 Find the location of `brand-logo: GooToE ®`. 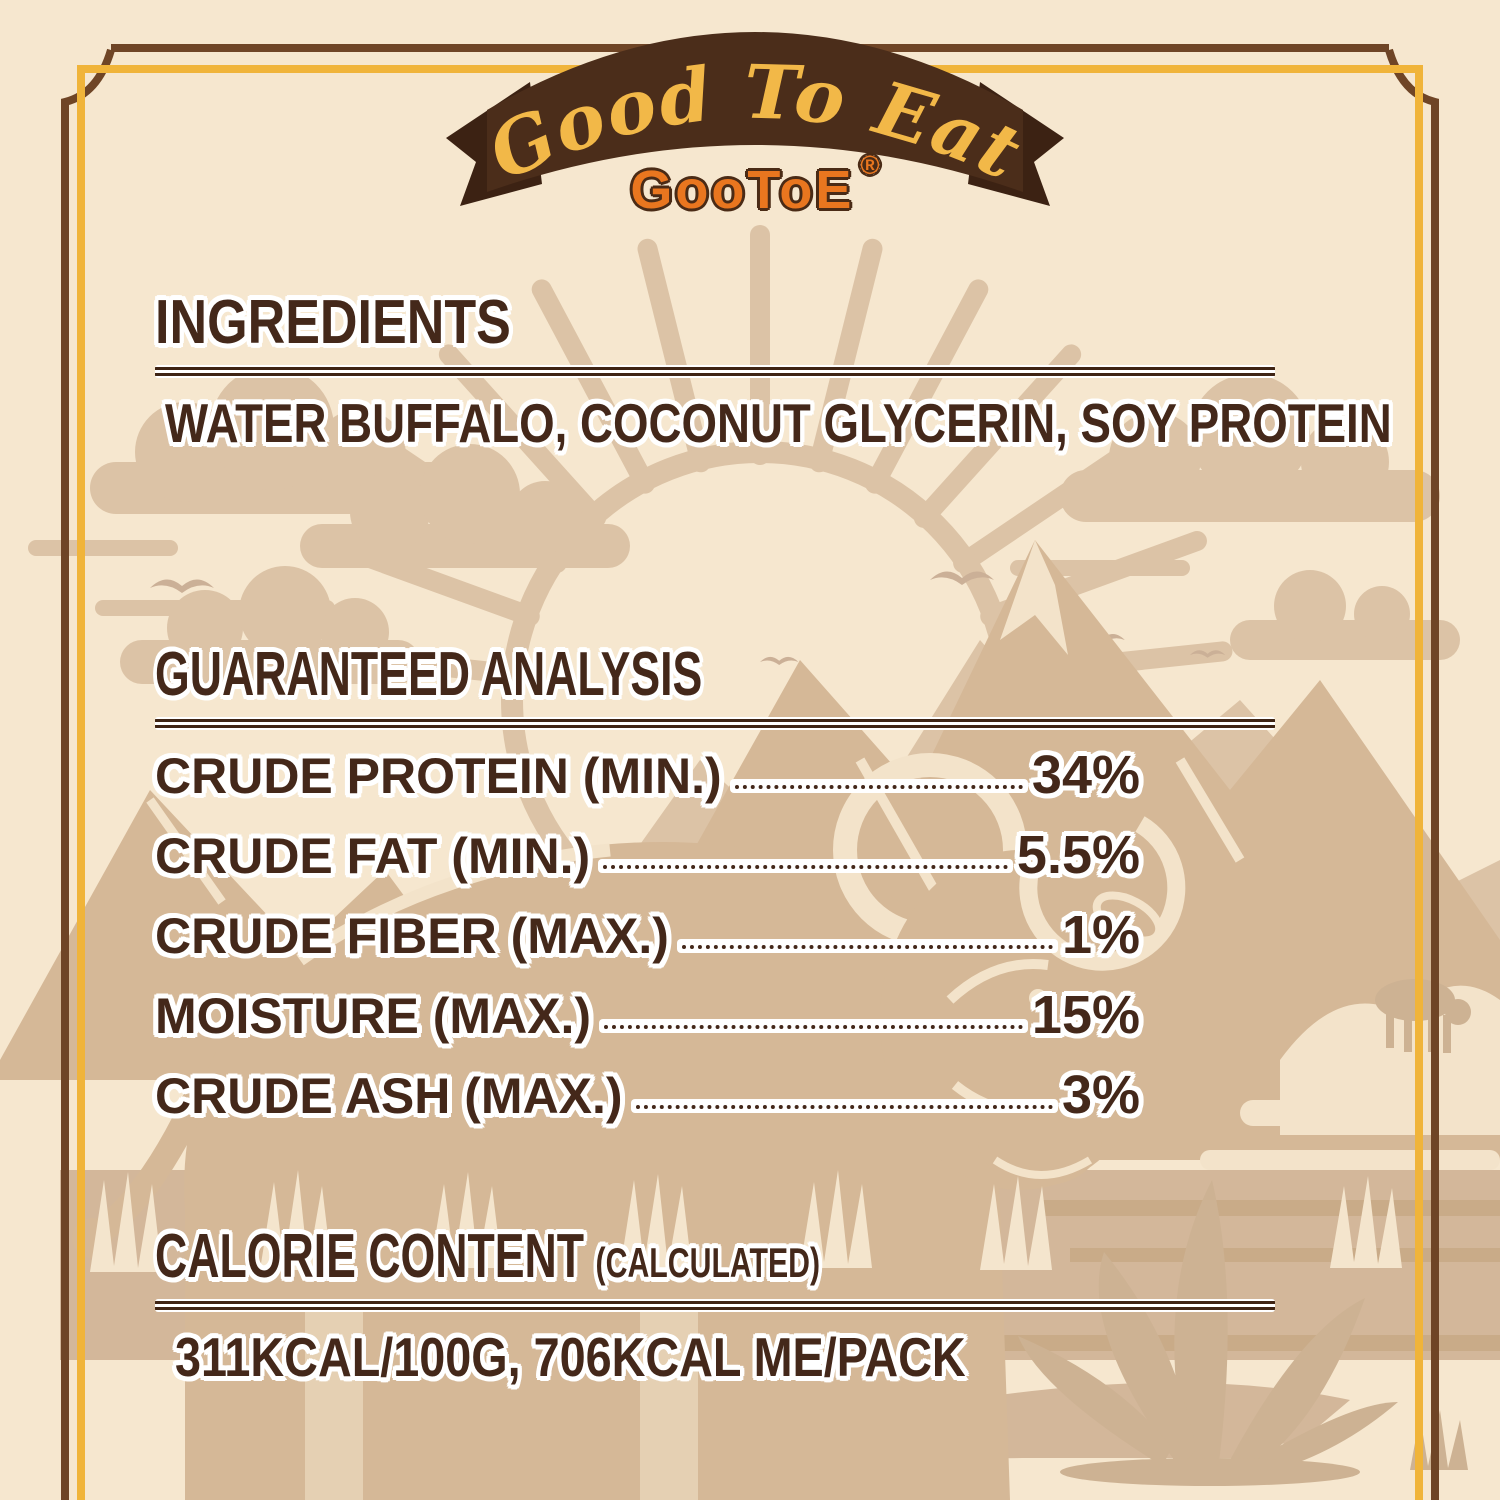

brand-logo: GooToE ® is located at coordinates (755, 185).